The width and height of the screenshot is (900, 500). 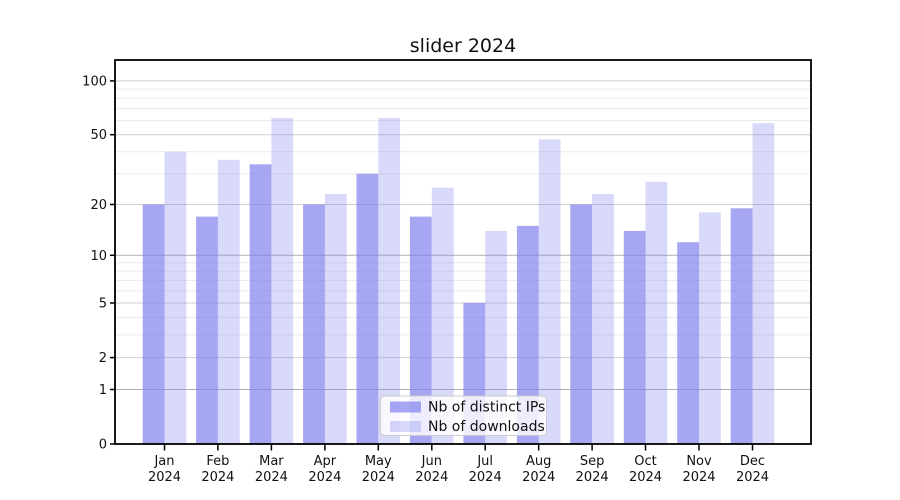 I want to click on bar-oct-distinct-ips, so click(x=634, y=337).